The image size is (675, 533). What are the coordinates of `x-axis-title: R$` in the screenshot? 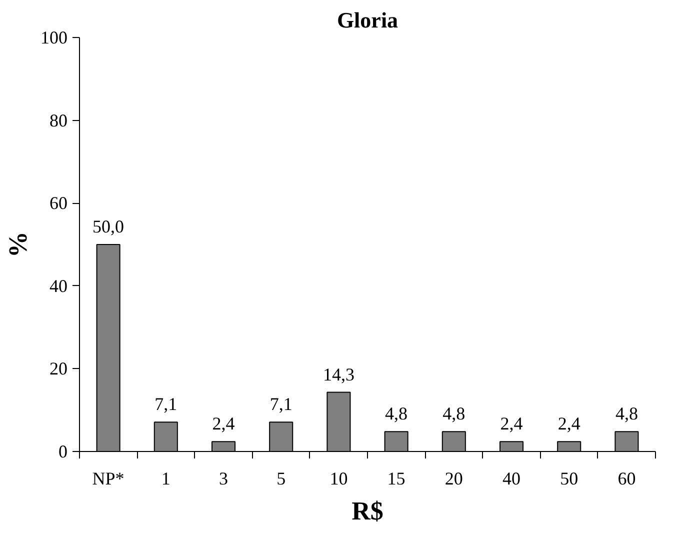 It's located at (368, 511).